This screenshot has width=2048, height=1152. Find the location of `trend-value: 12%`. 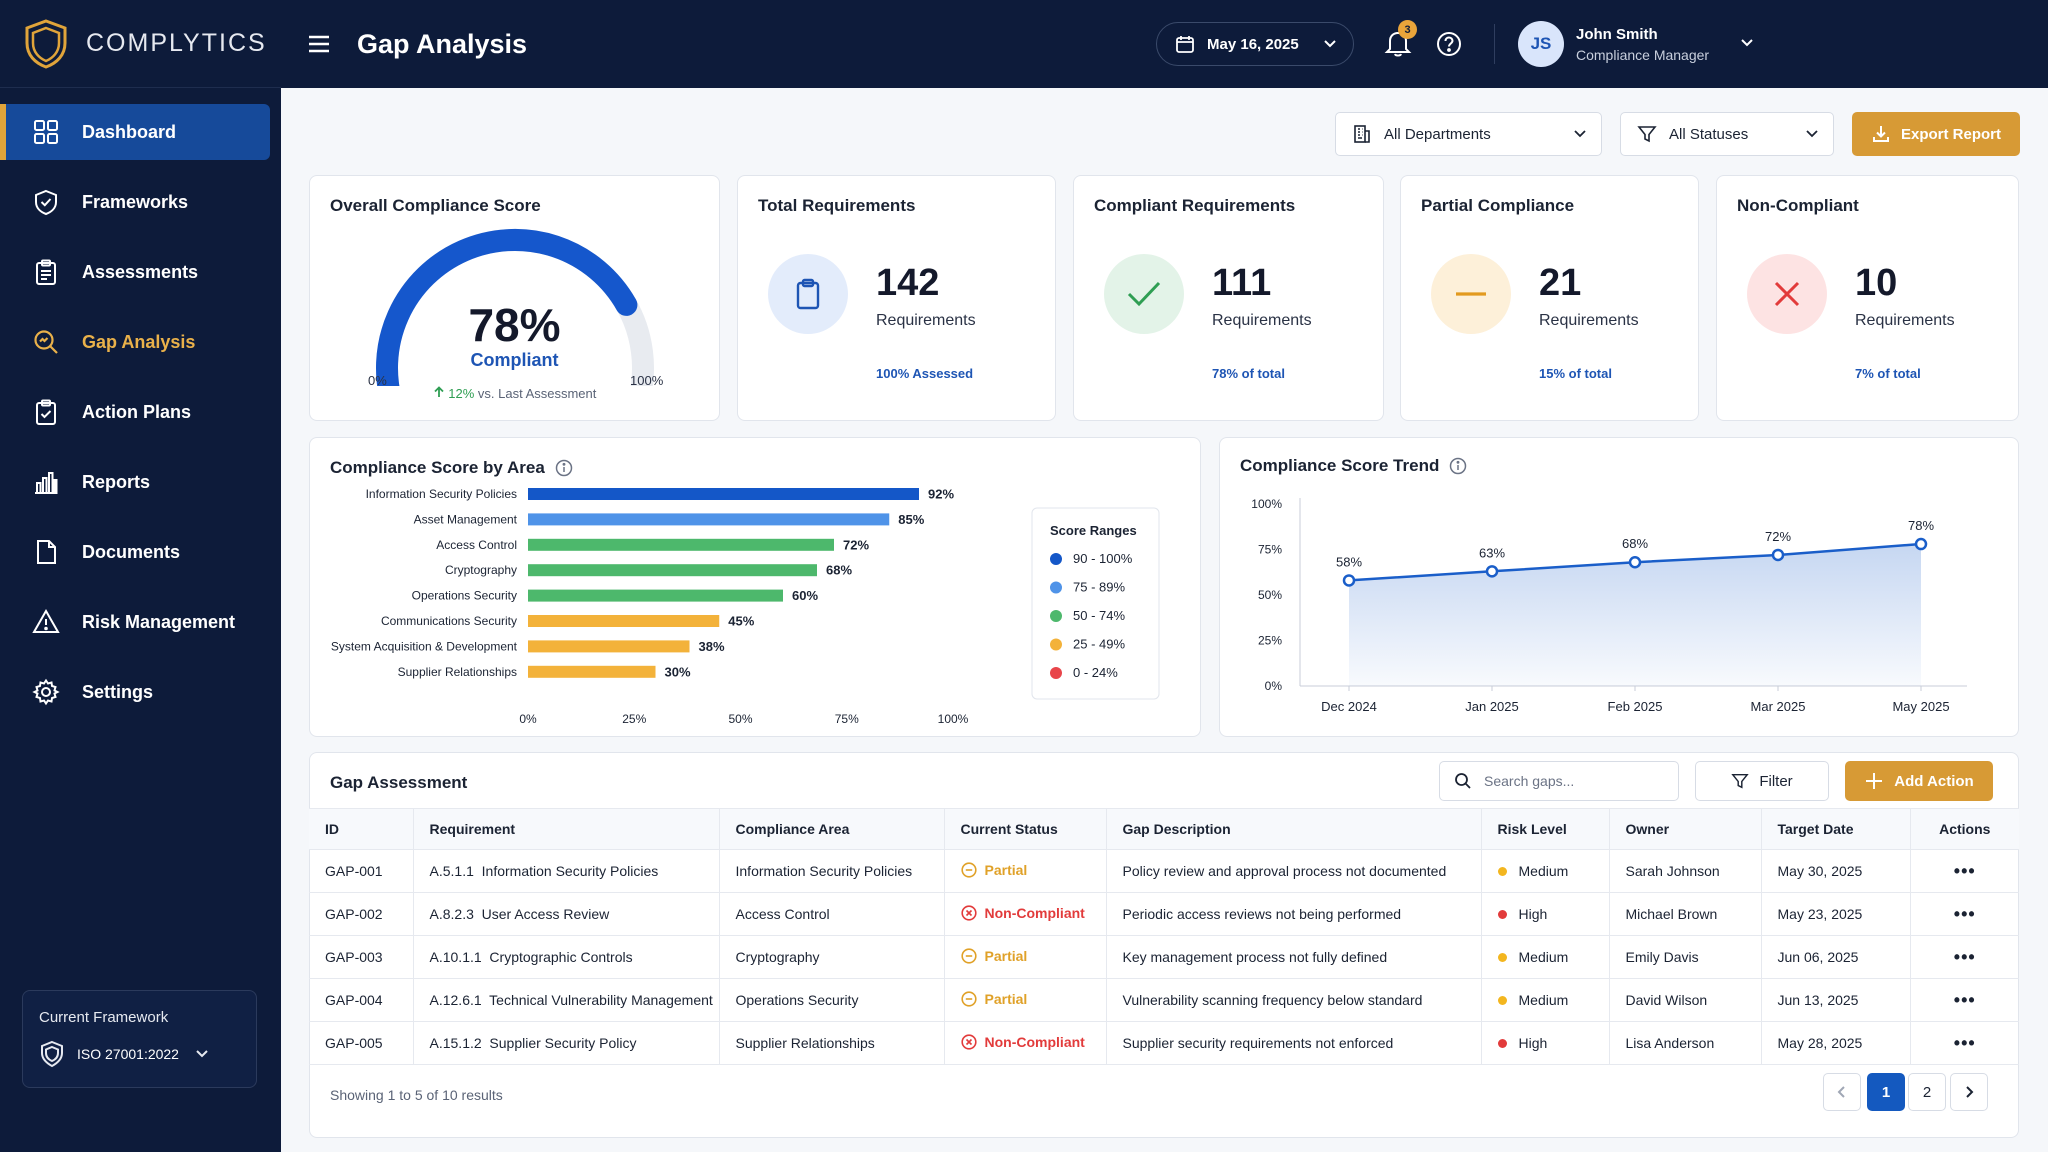

trend-value: 12% is located at coordinates (461, 393).